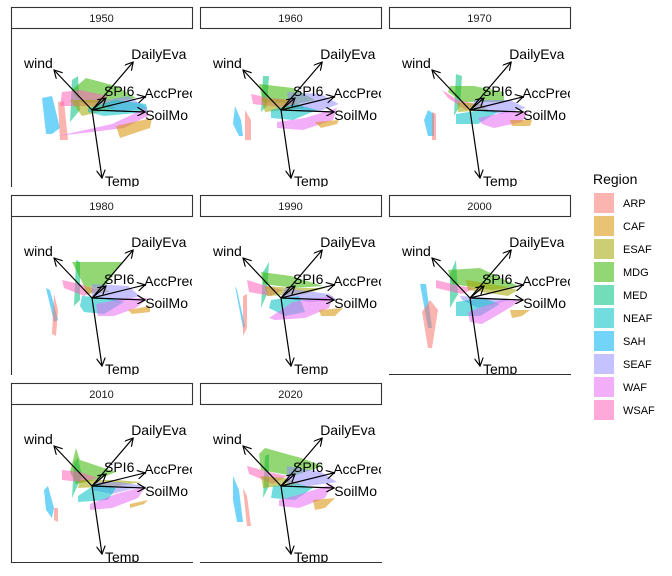 The height and width of the screenshot is (576, 672). What do you see at coordinates (621, 295) in the screenshot?
I see `legend-item-med: MED` at bounding box center [621, 295].